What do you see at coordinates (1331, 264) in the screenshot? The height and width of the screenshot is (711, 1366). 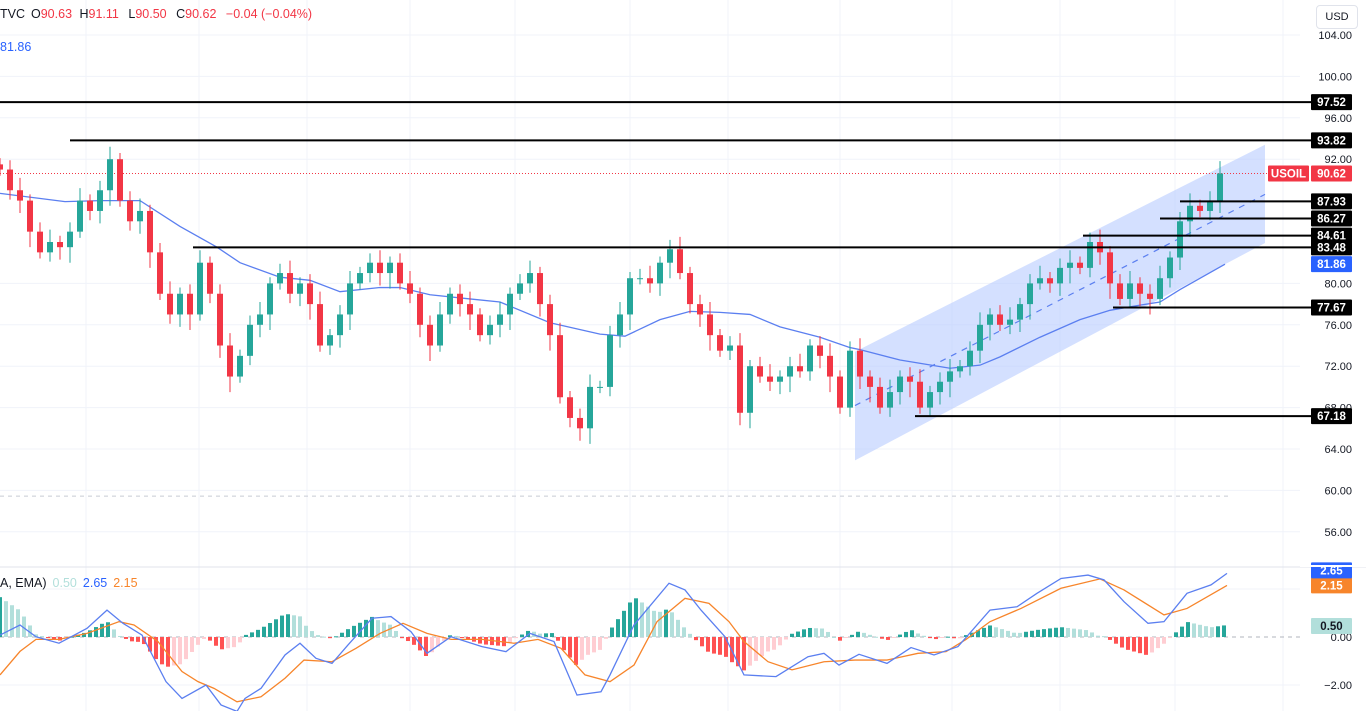 I see `ema-price-label-bg` at bounding box center [1331, 264].